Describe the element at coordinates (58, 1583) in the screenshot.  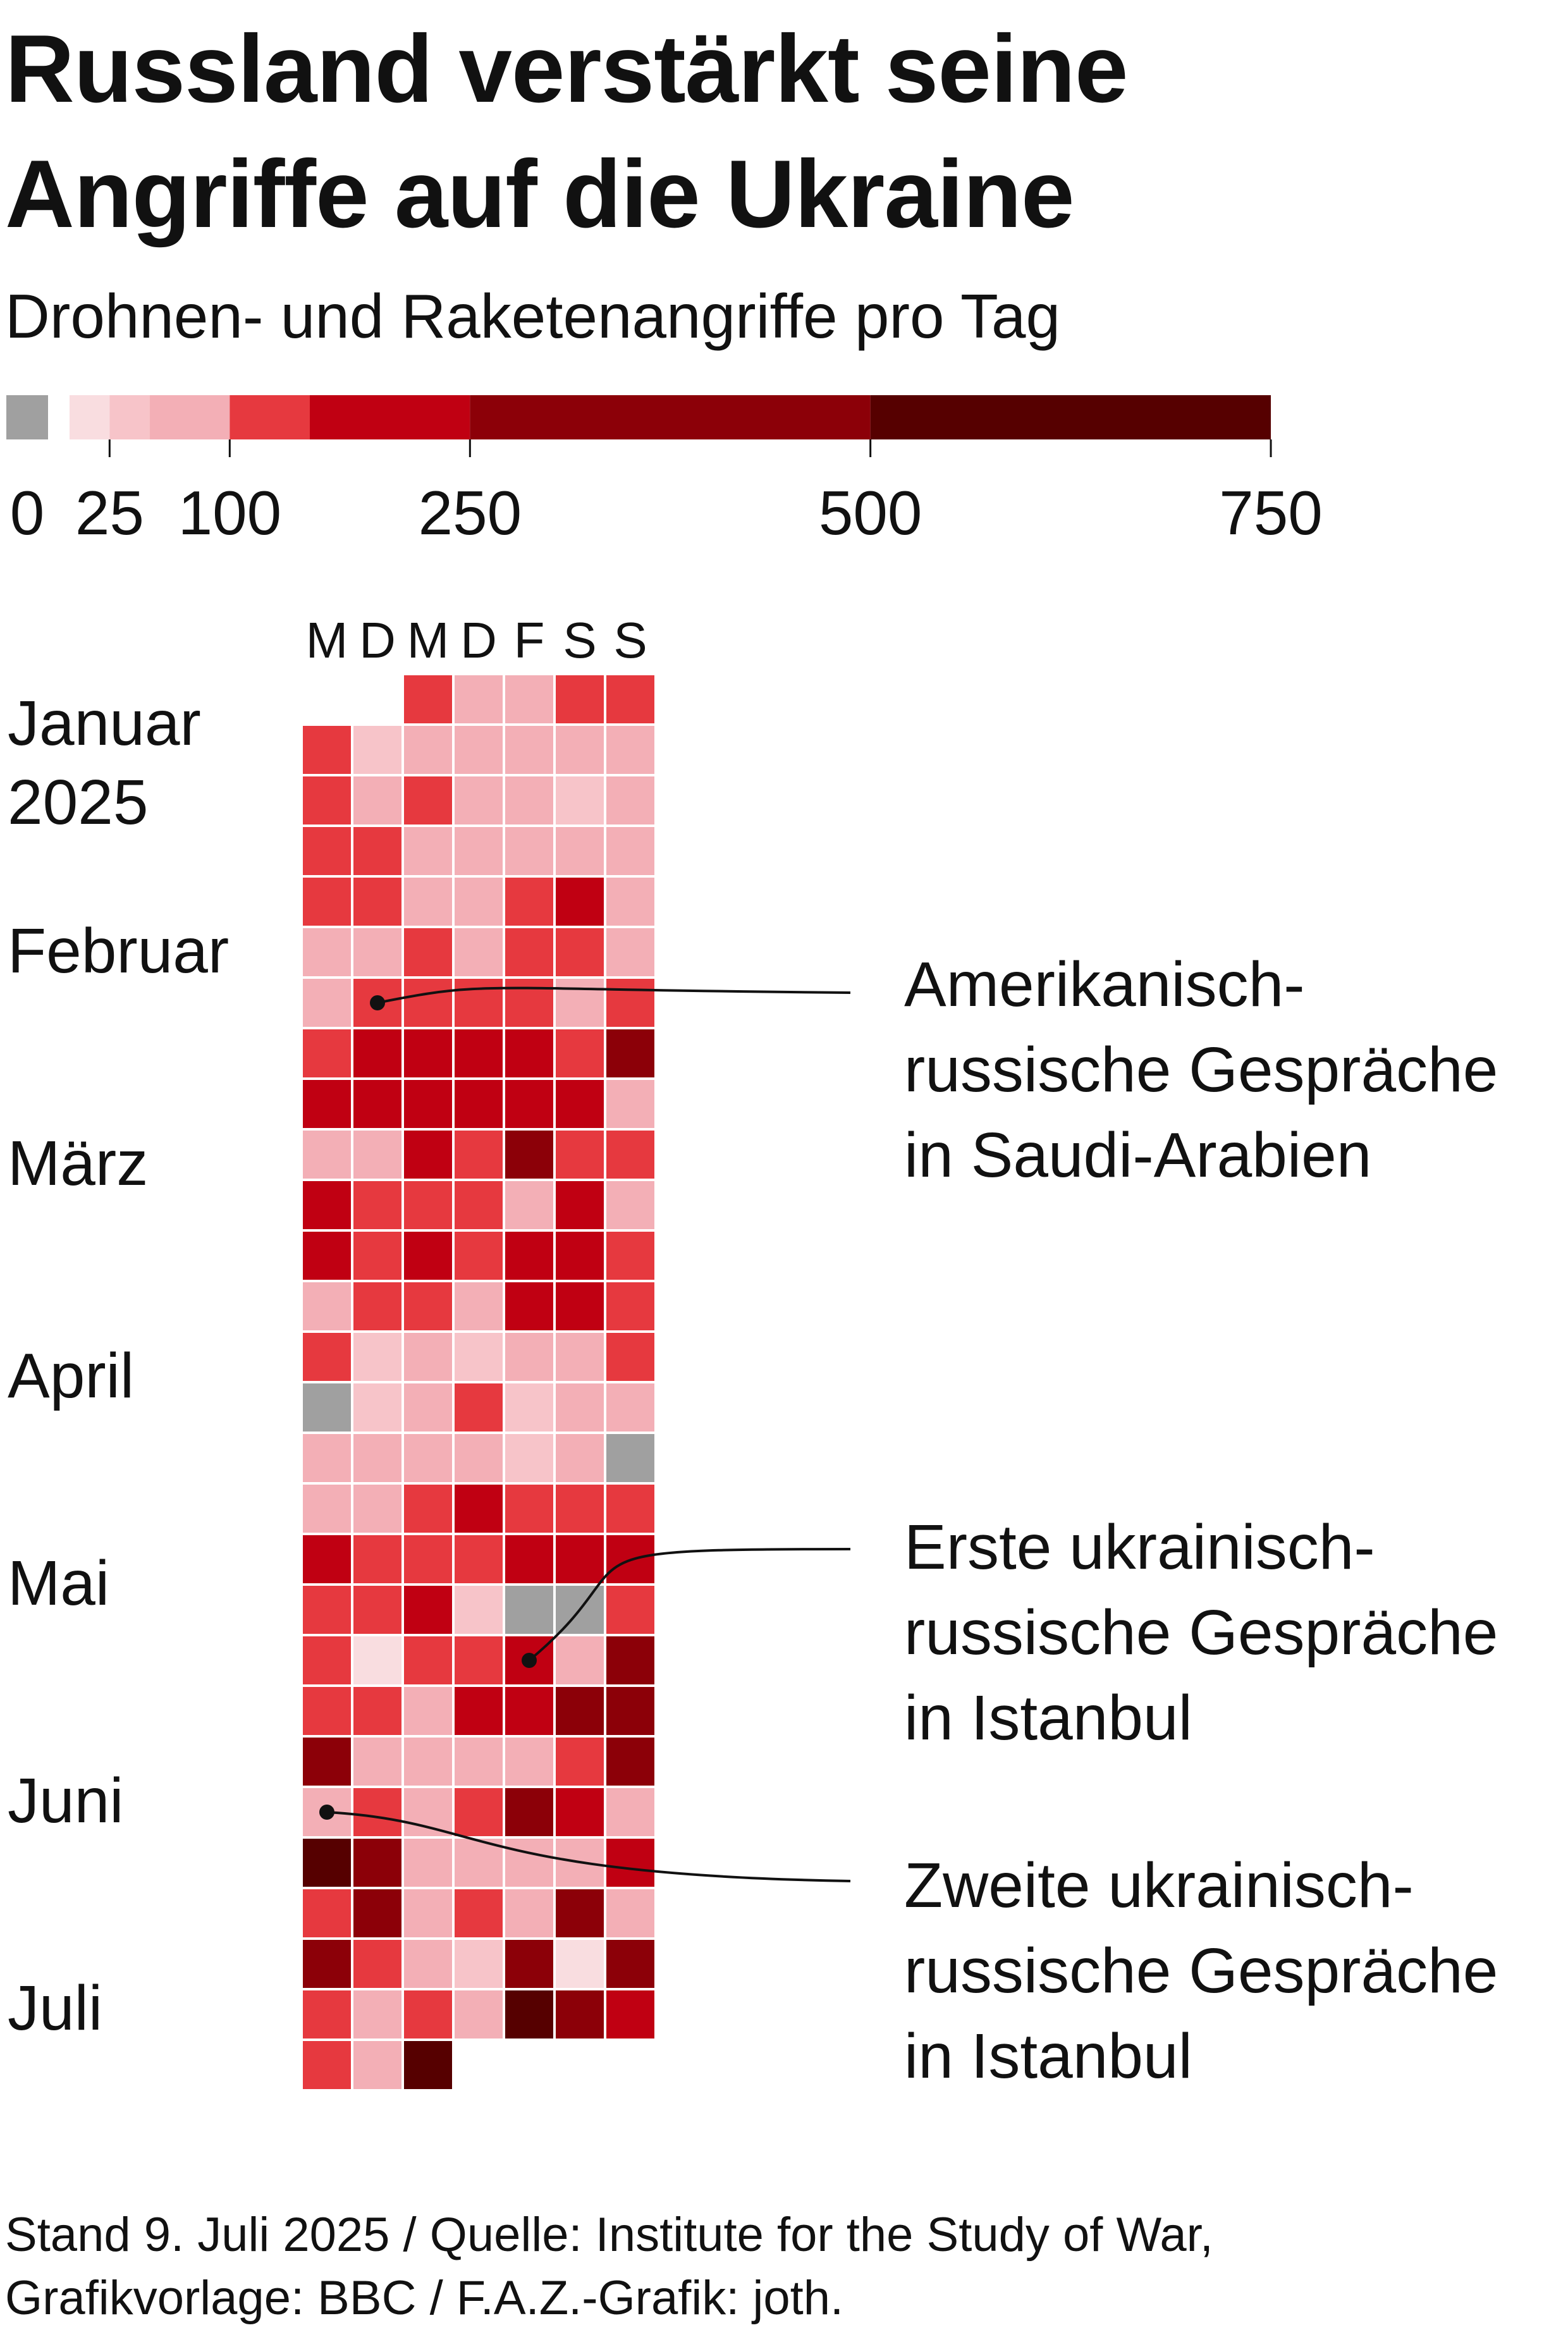
I see `month-label: Mai` at that location.